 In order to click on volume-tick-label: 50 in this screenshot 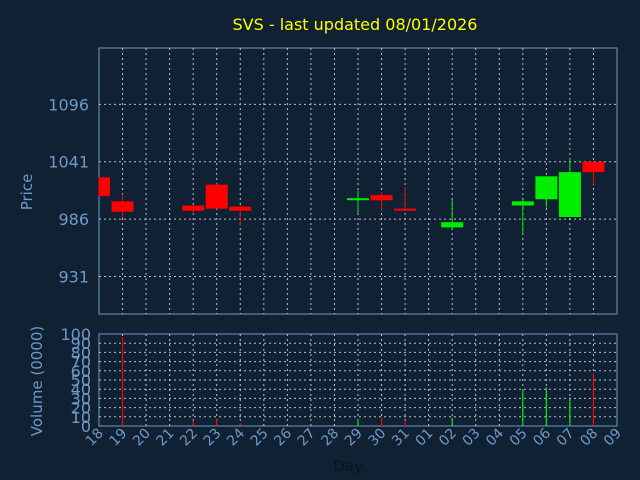, I will do `click(81, 380)`.